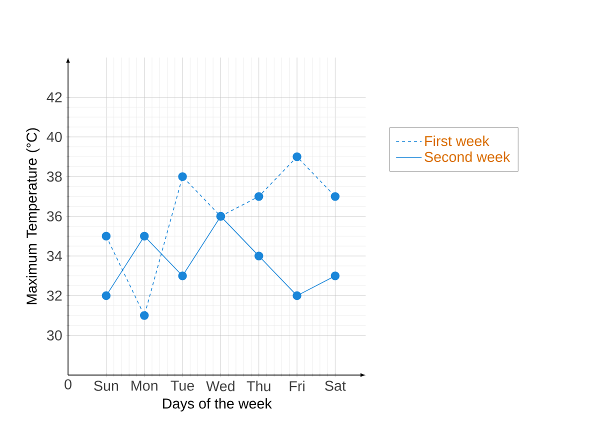  I want to click on y-tick-label: 34, so click(54, 256).